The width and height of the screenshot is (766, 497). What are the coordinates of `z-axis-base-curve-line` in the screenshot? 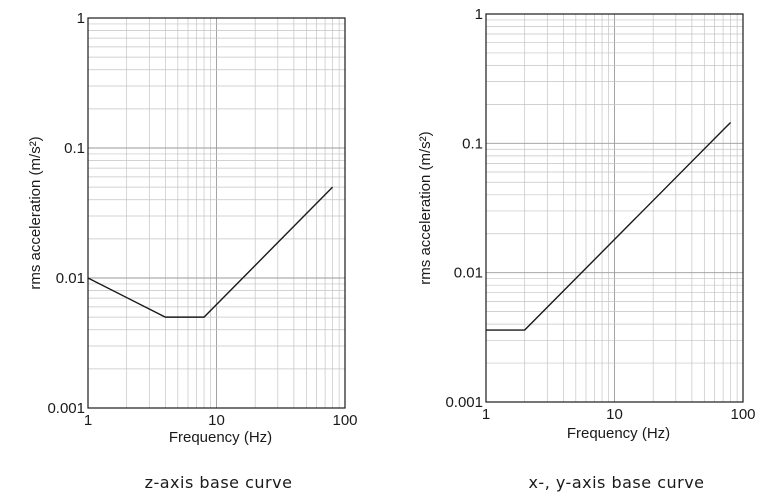 It's located at (210, 252).